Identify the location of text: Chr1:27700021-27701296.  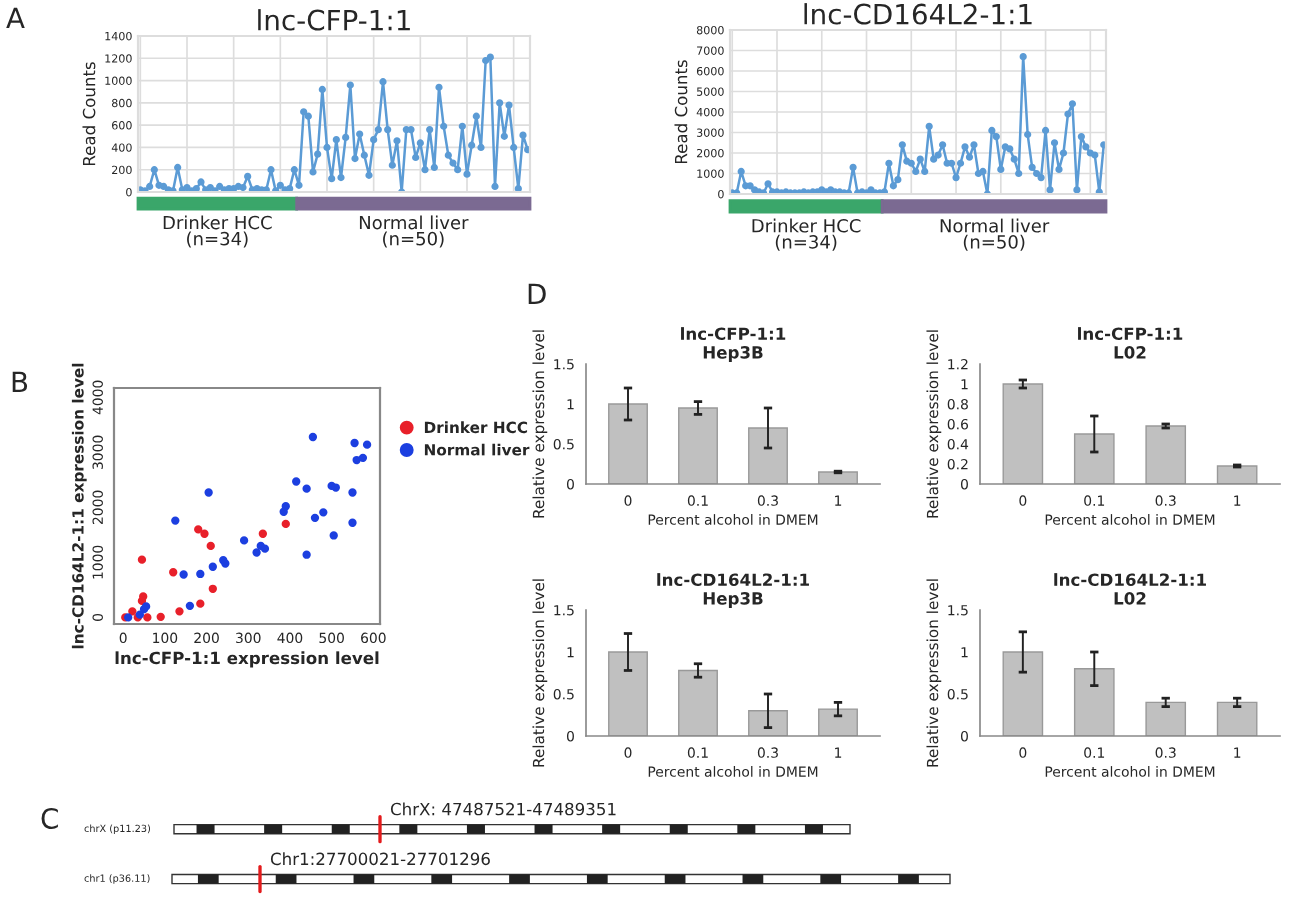
(380, 859).